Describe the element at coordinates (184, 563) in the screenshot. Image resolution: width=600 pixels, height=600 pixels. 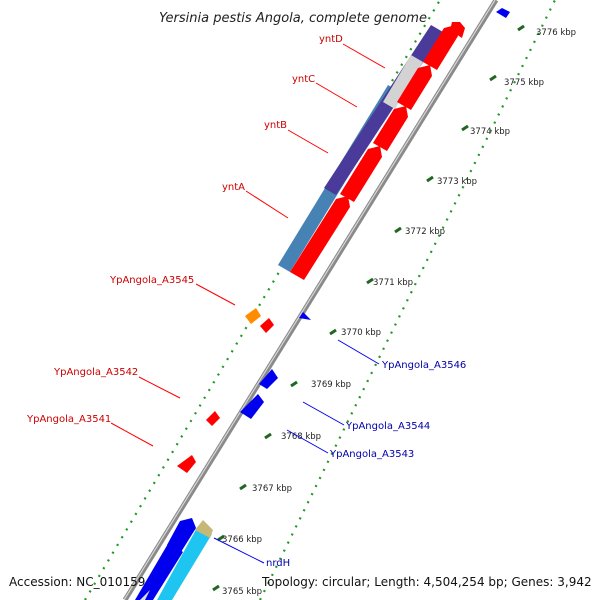
I see `gene-band-cyan` at that location.